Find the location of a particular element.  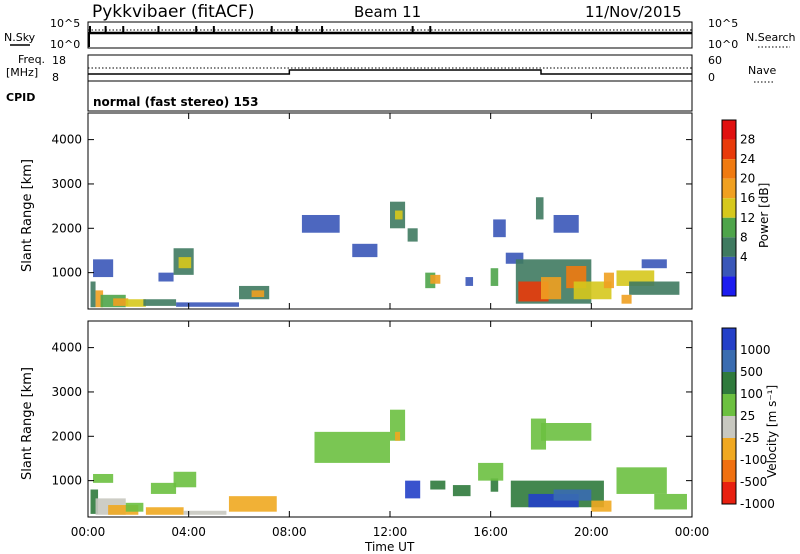

nave-tick-bottom: 0 is located at coordinates (711, 77).